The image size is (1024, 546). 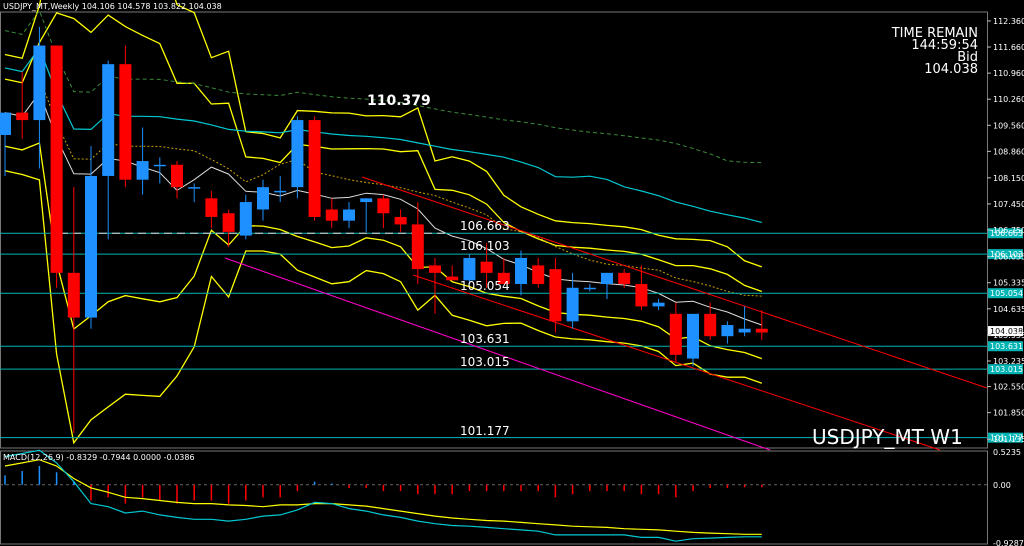 I want to click on ohlc-values: 104.106 104.578 103.822 104.038, so click(x=151, y=6).